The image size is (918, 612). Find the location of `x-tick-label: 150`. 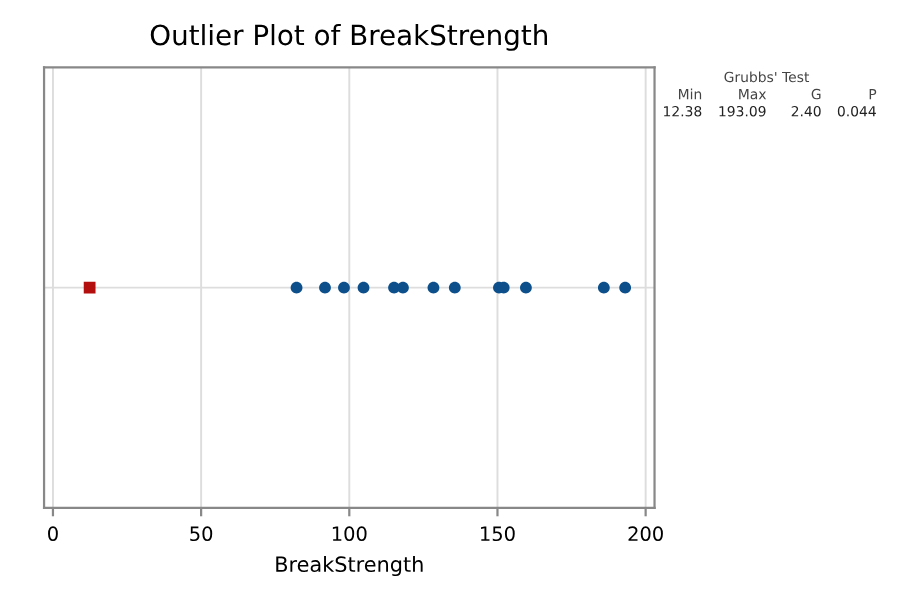

x-tick-label: 150 is located at coordinates (498, 534).